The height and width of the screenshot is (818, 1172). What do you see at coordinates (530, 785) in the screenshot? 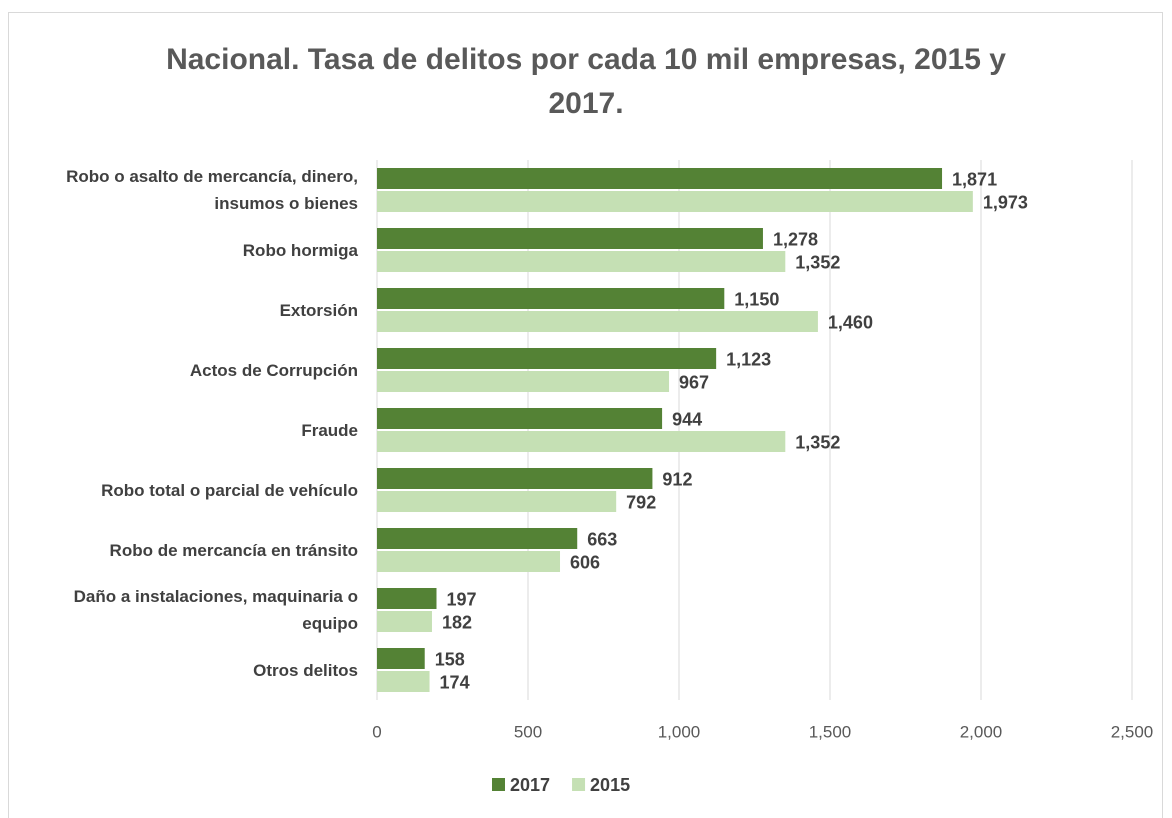
I see `legend-label: 2017` at bounding box center [530, 785].